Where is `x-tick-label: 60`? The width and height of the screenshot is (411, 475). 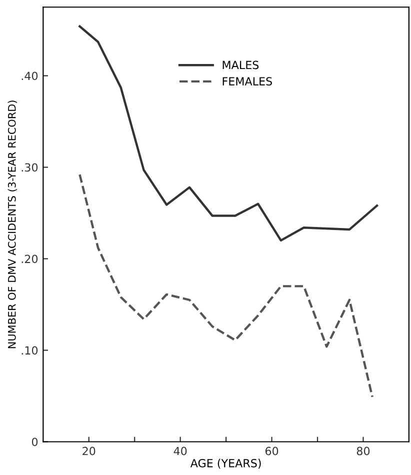 x-tick-label: 60 is located at coordinates (271, 451).